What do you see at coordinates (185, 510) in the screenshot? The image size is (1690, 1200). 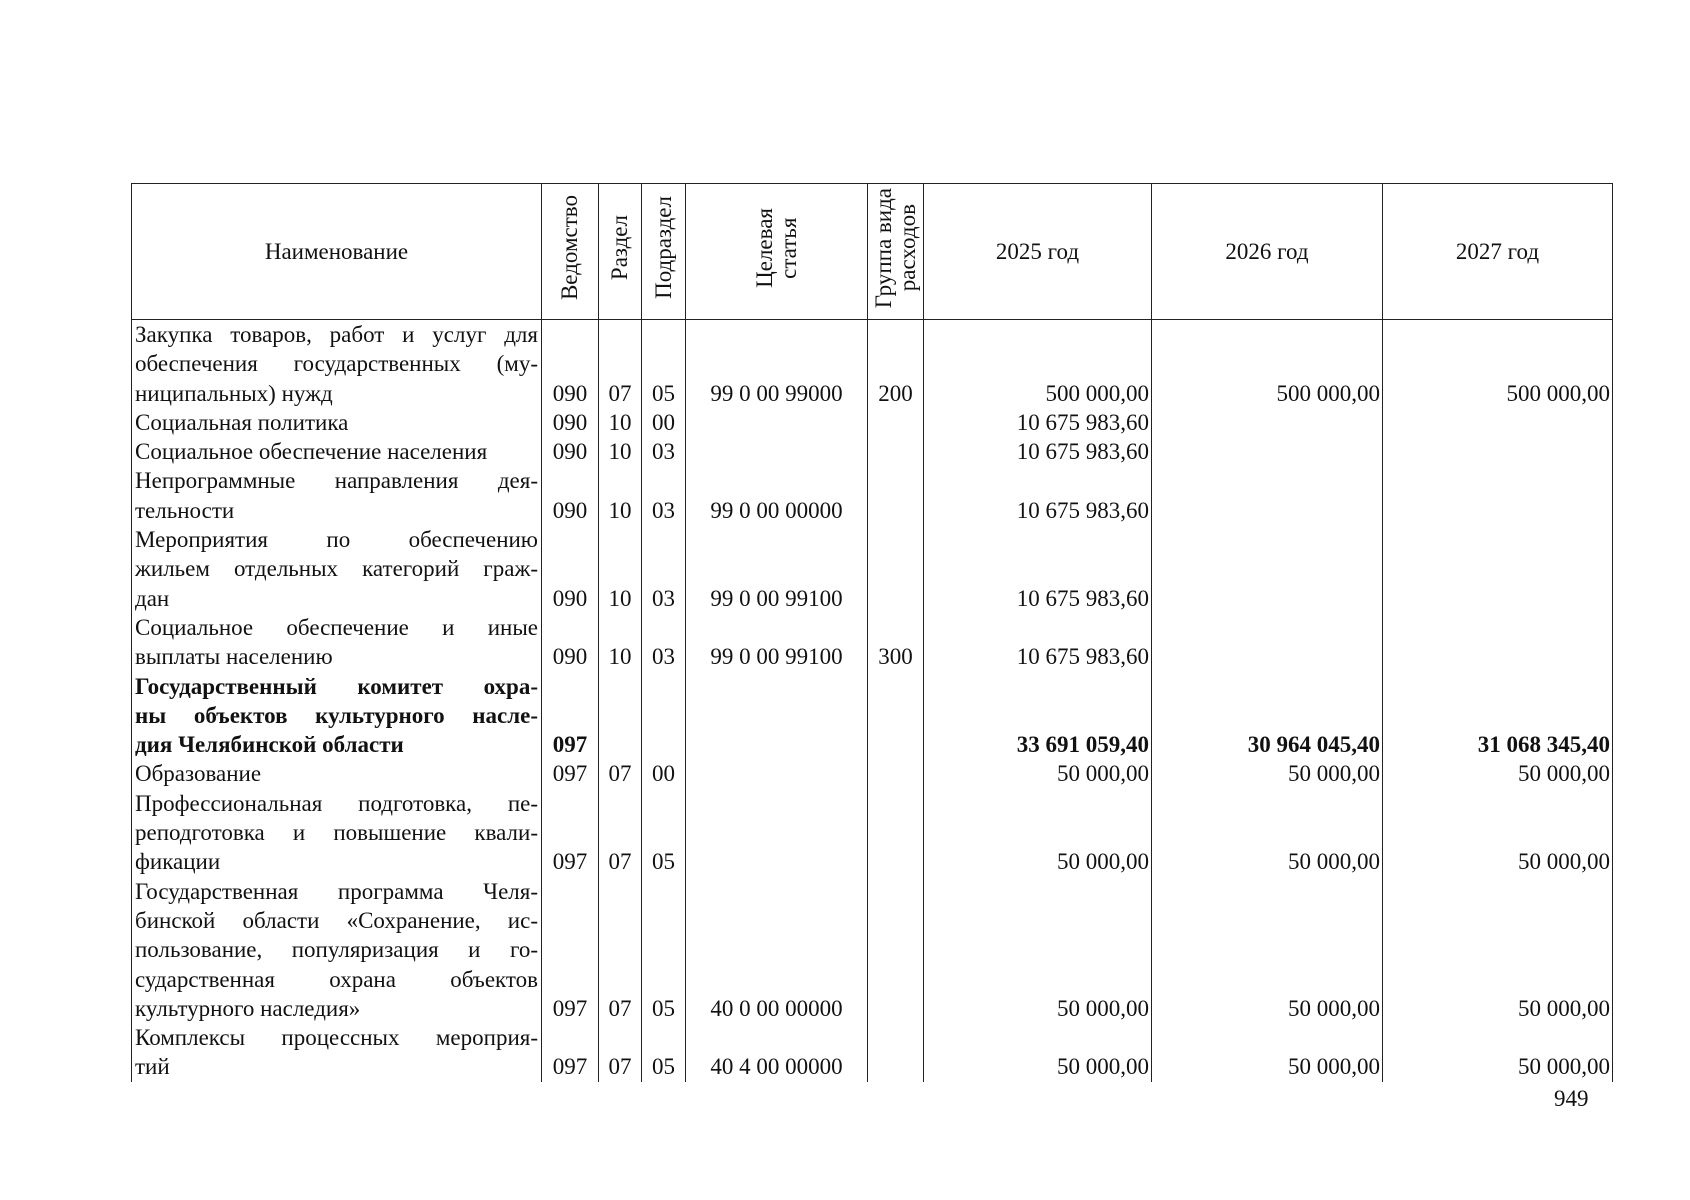 I see `name-line: тельности` at bounding box center [185, 510].